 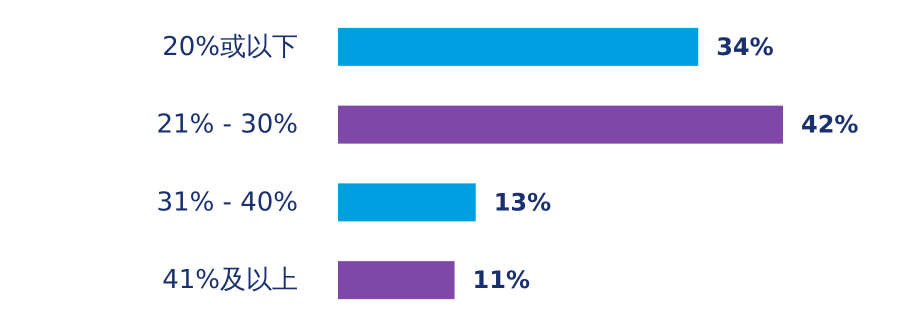 I want to click on data-label: 34%, so click(x=745, y=46).